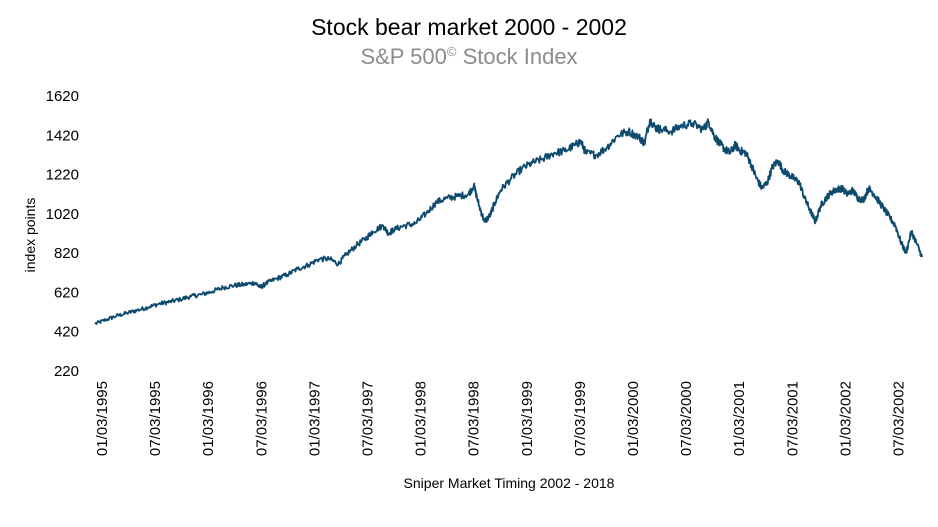  Describe the element at coordinates (845, 418) in the screenshot. I see `x-tick-label: 01/03/2002` at that location.